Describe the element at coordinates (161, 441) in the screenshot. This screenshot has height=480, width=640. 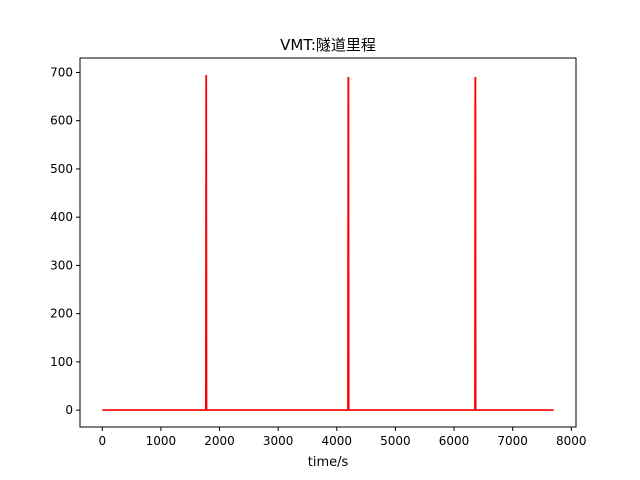
I see `x-tick-label: 1000` at that location.